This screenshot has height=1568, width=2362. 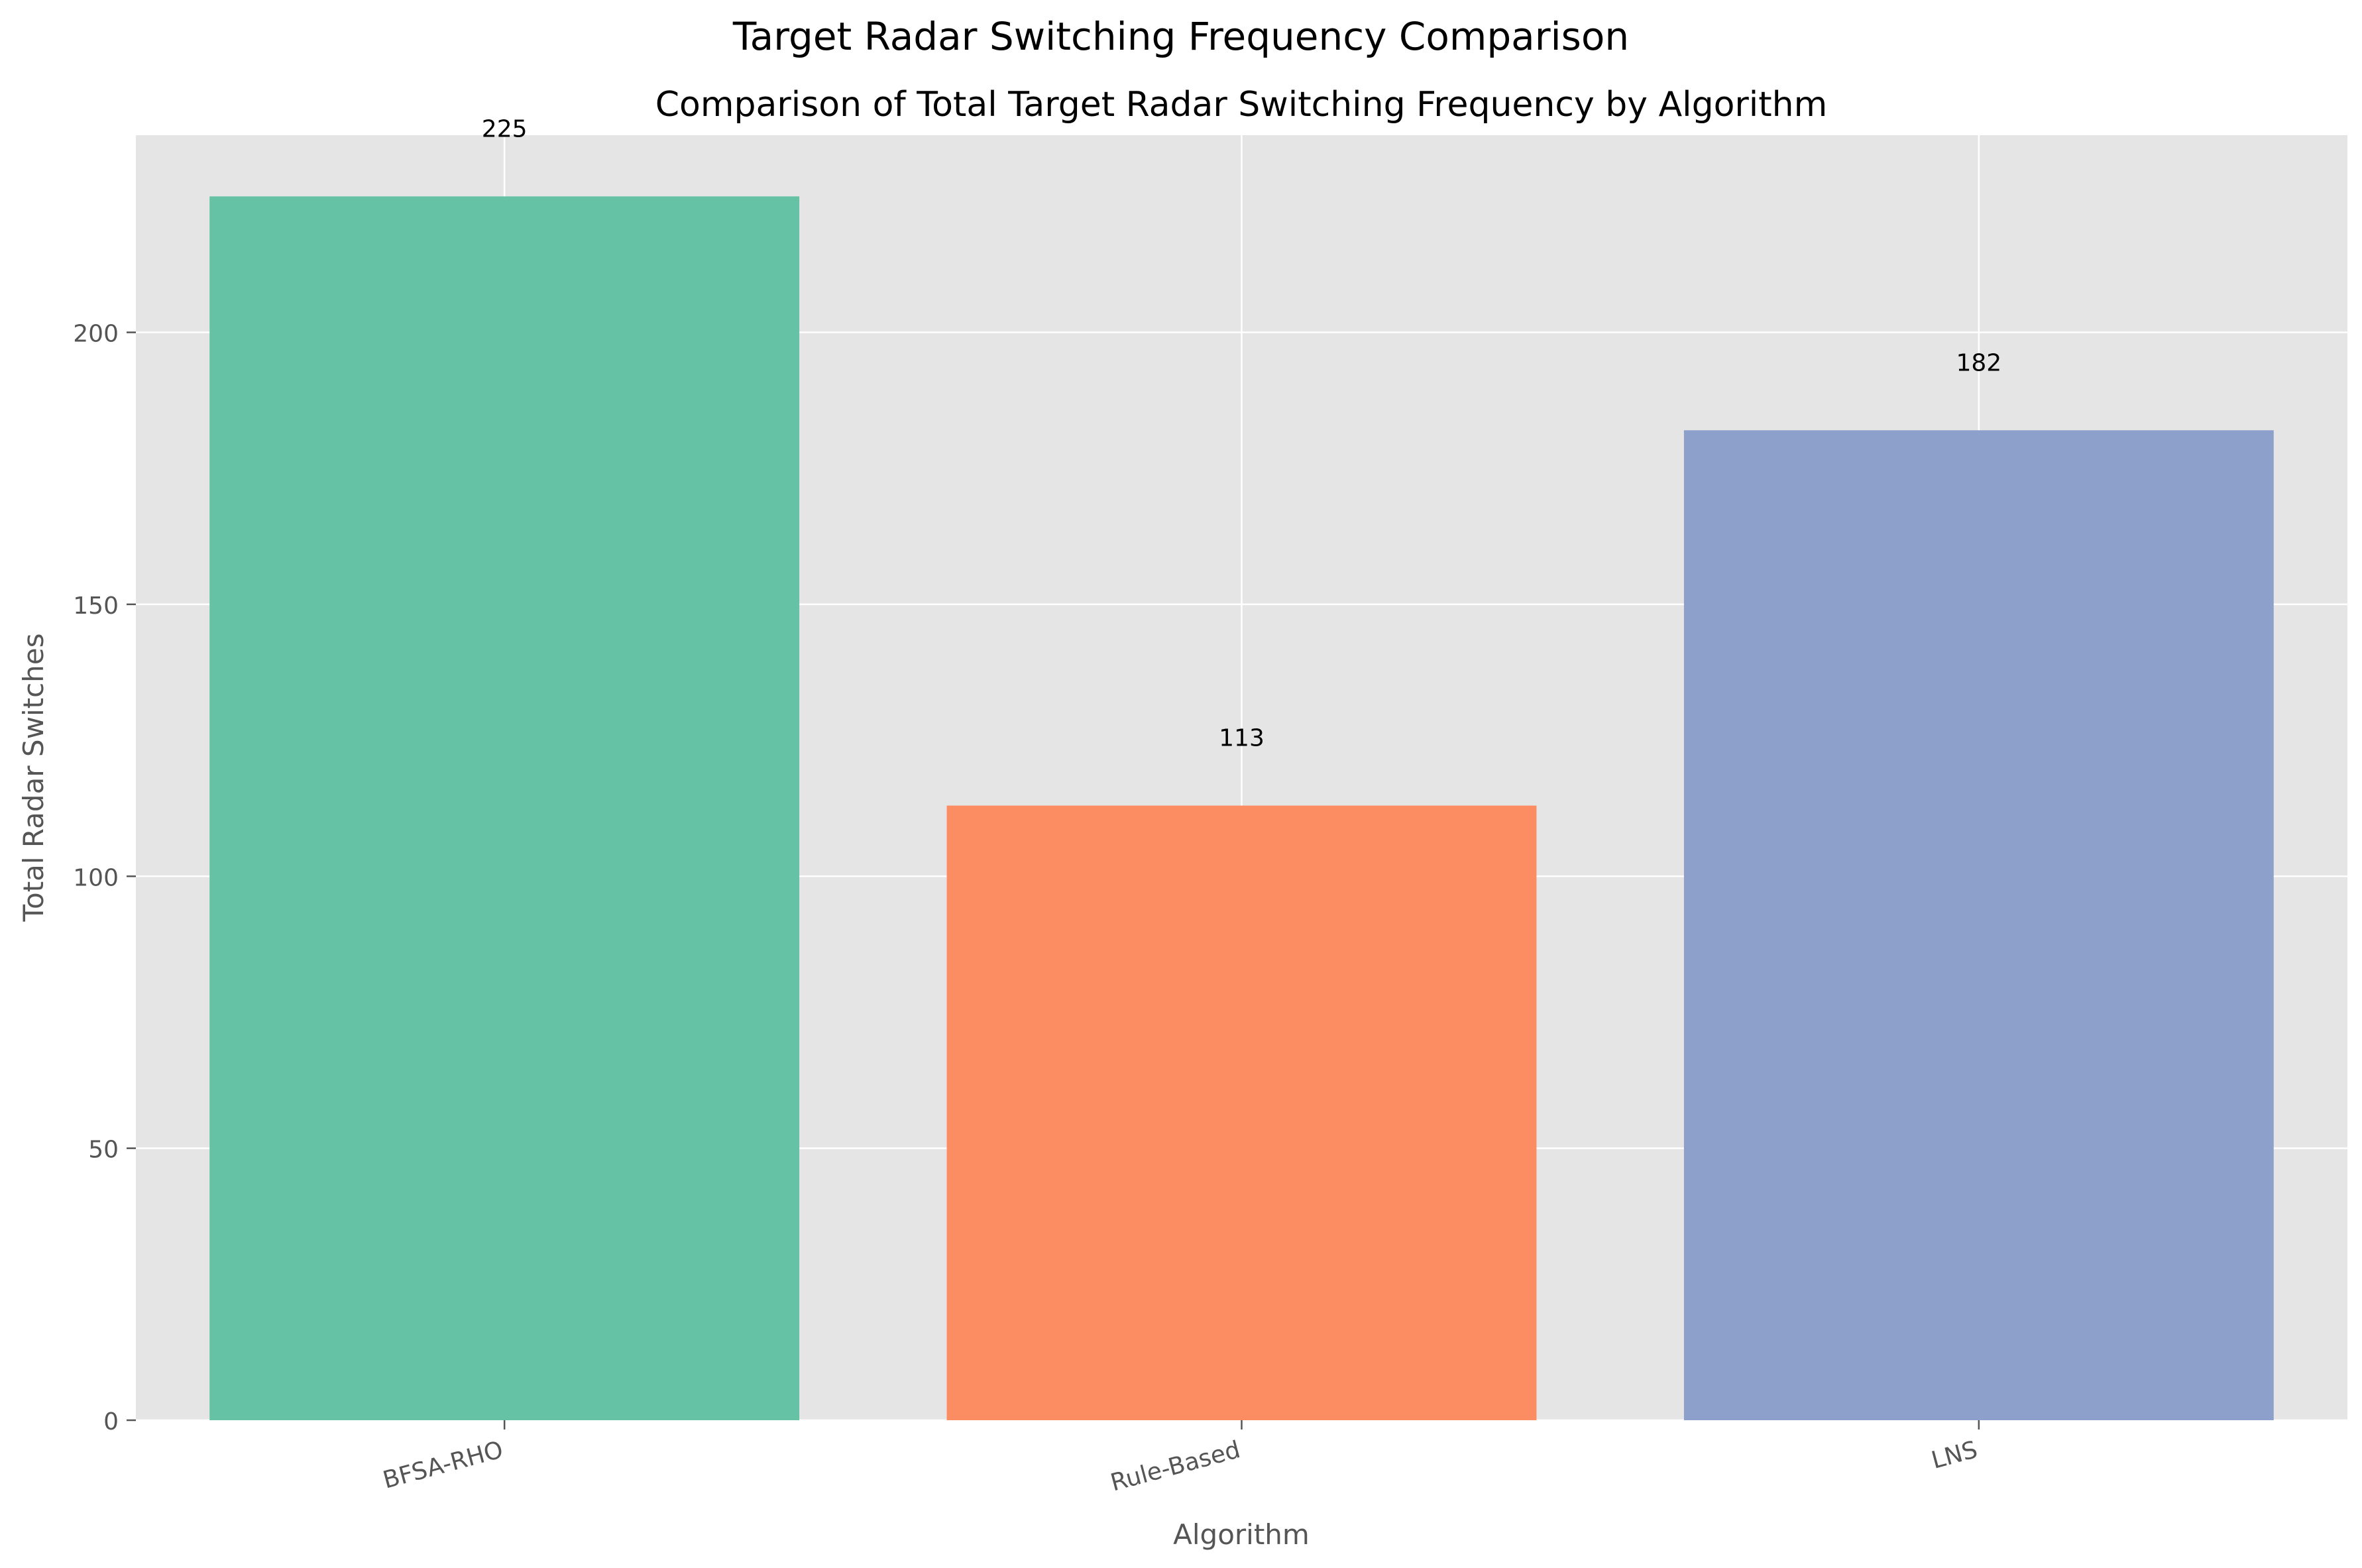 I want to click on y-tick-label: 200, so click(x=96, y=334).